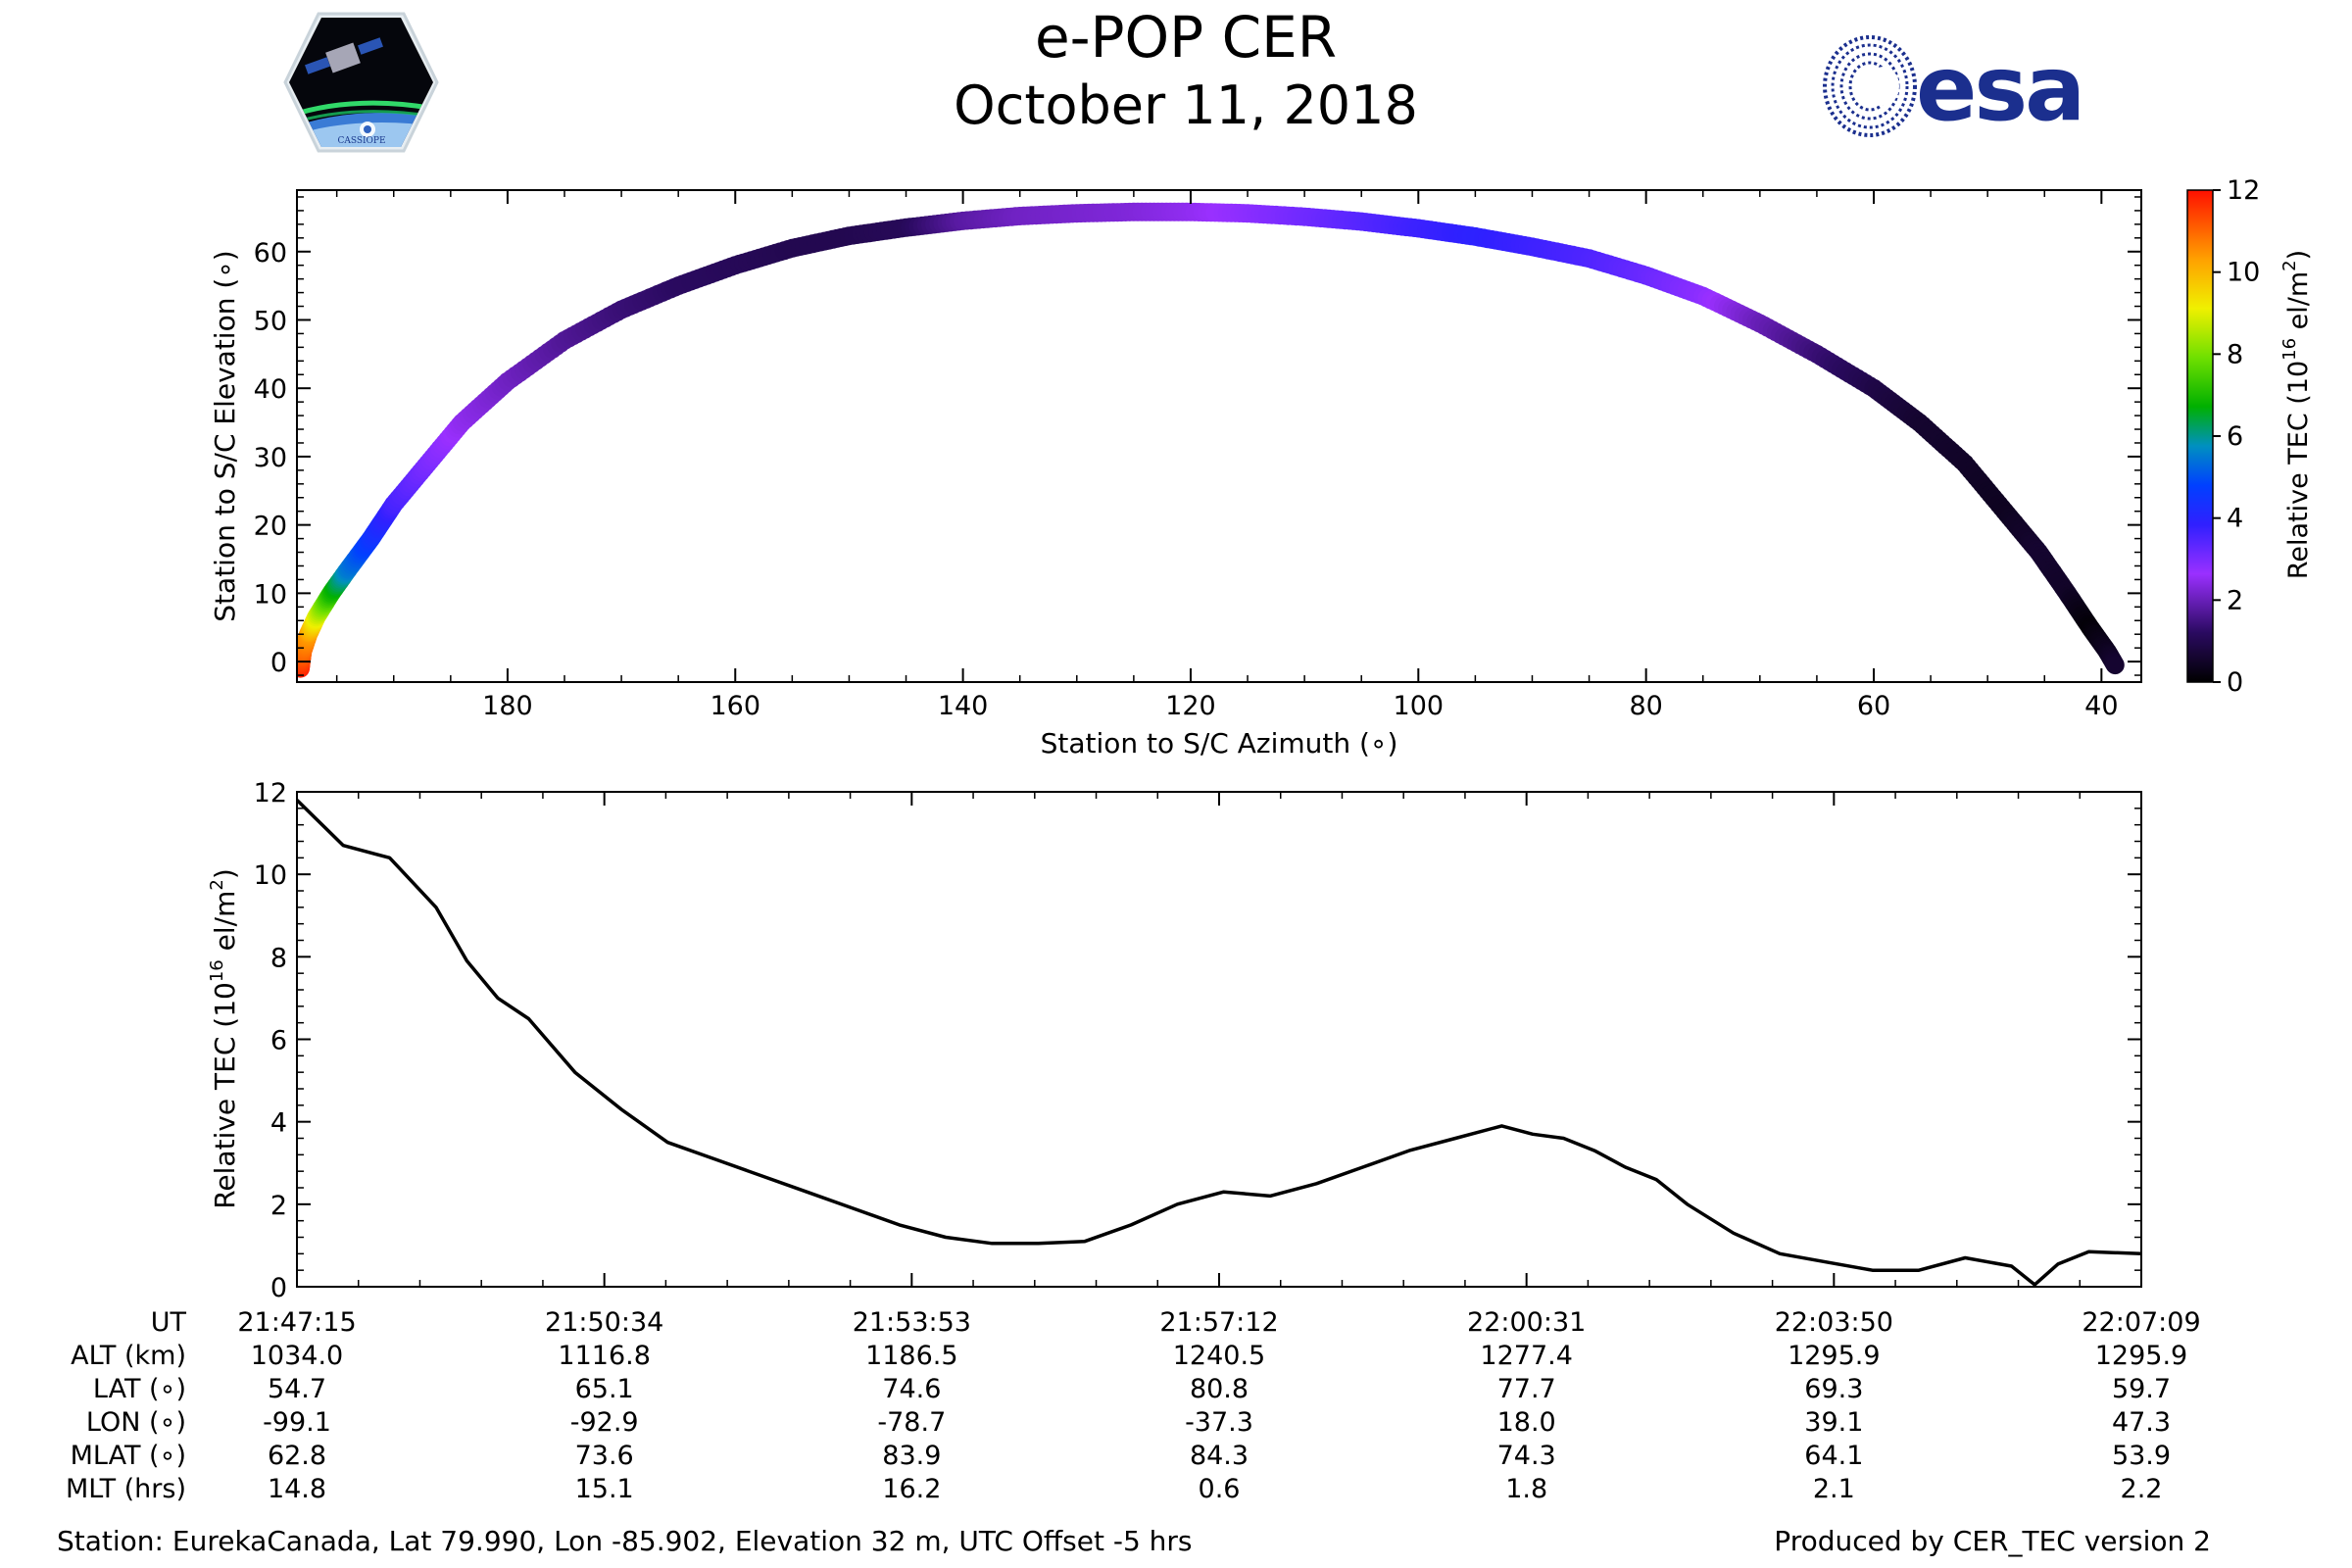 This screenshot has width=2352, height=1568. What do you see at coordinates (361, 141) in the screenshot?
I see `cassiope-logo-text: CASSIOPE` at bounding box center [361, 141].